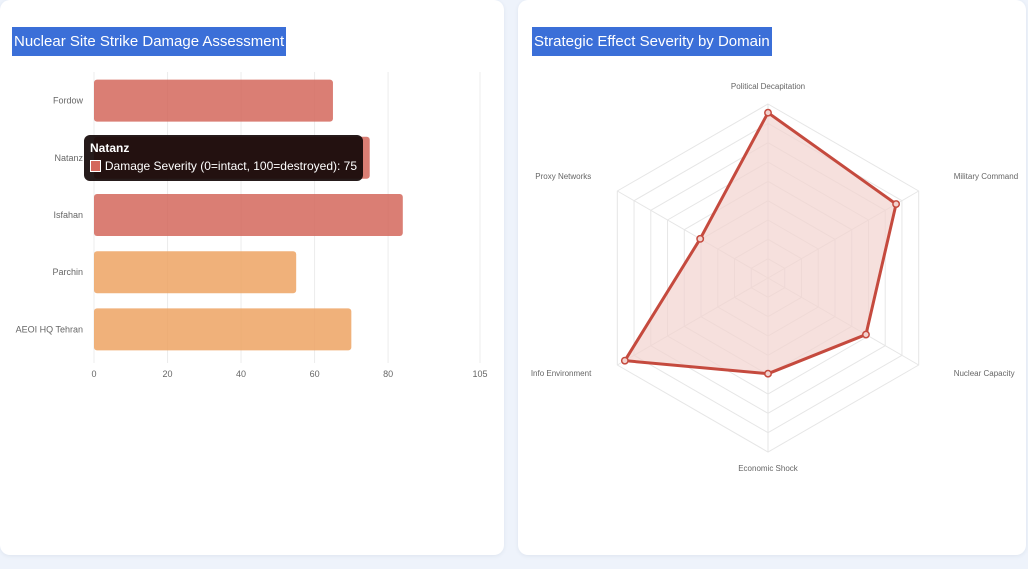  Describe the element at coordinates (241, 374) in the screenshot. I see `x-tick-label-2: 40` at that location.